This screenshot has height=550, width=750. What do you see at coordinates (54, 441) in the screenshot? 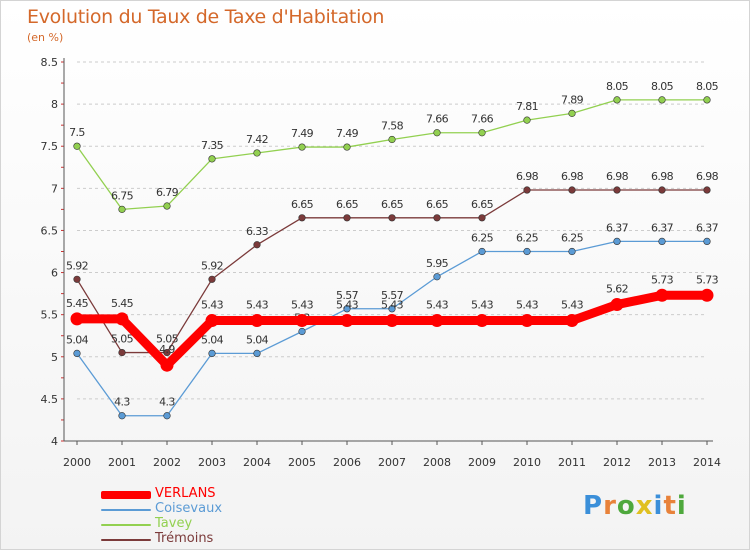
I see `y-tick-label: 4` at bounding box center [54, 441].